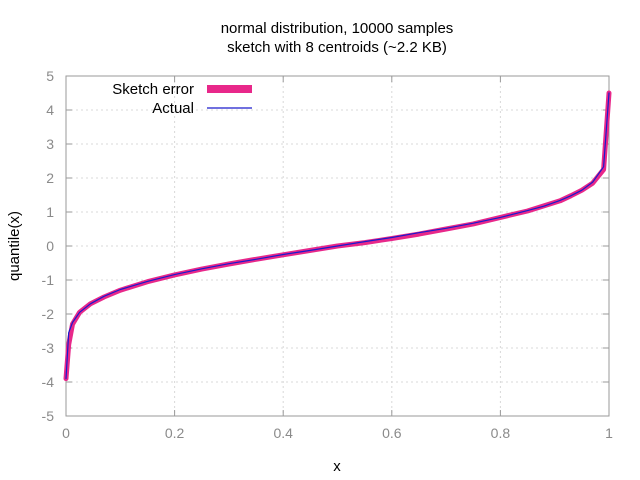  I want to click on y-tick-label: 4, so click(50, 110).